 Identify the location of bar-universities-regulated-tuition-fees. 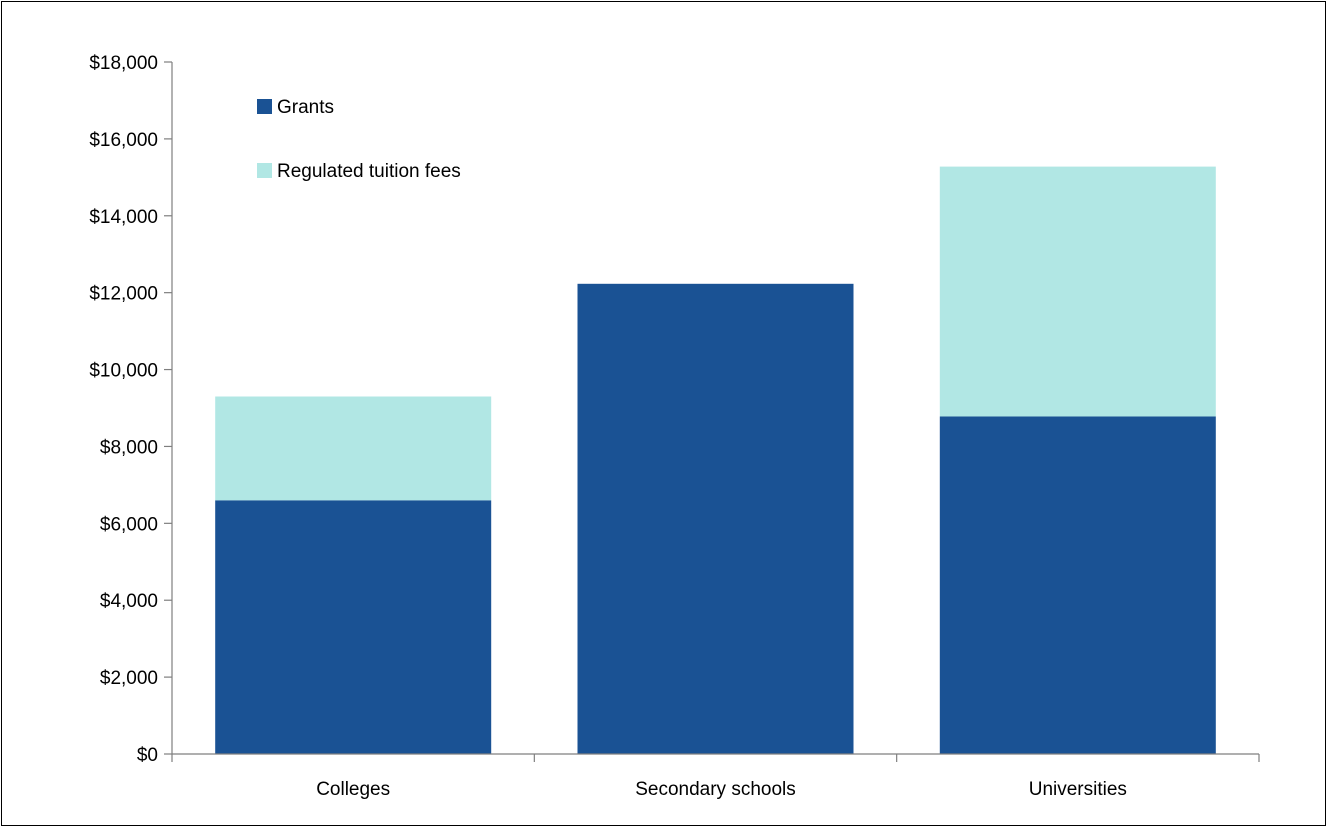
(1077, 291).